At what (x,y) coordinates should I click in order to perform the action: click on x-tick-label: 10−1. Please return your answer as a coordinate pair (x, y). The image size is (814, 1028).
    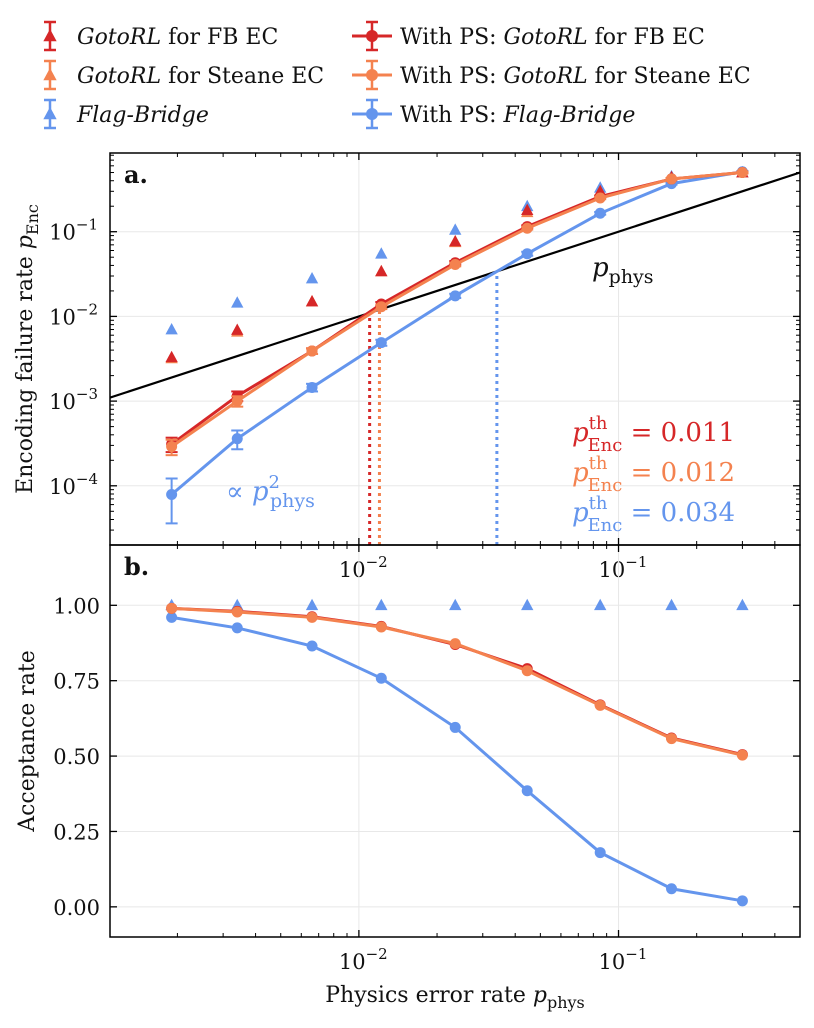
    Looking at the image, I should click on (623, 567).